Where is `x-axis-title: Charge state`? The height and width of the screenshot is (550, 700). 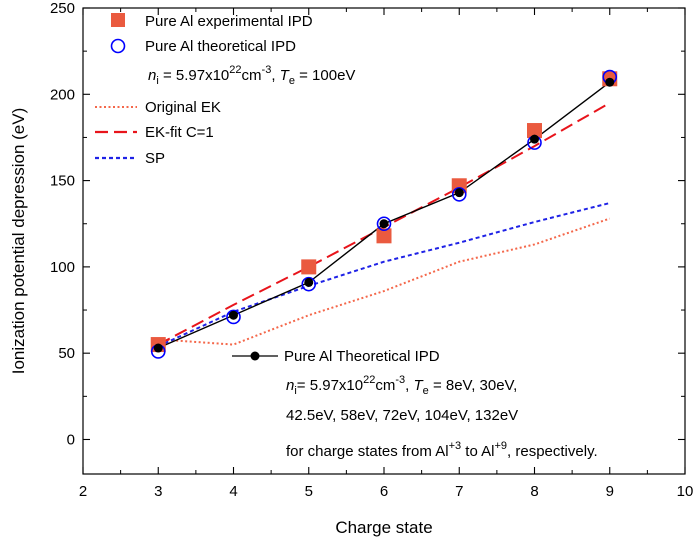 x-axis-title: Charge state is located at coordinates (383, 527).